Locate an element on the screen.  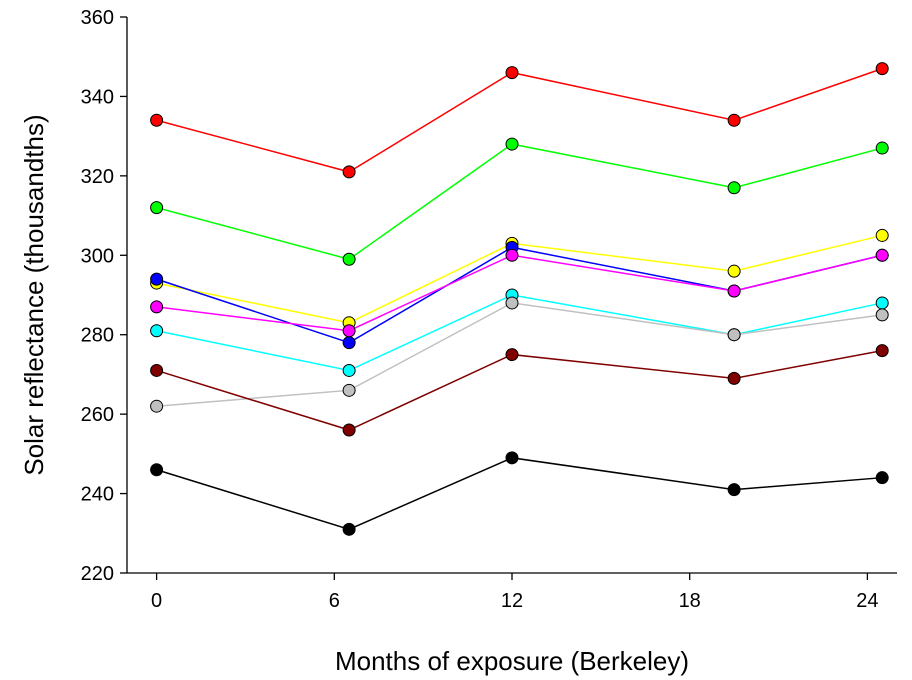
x-tick-label: 0 is located at coordinates (156, 601).